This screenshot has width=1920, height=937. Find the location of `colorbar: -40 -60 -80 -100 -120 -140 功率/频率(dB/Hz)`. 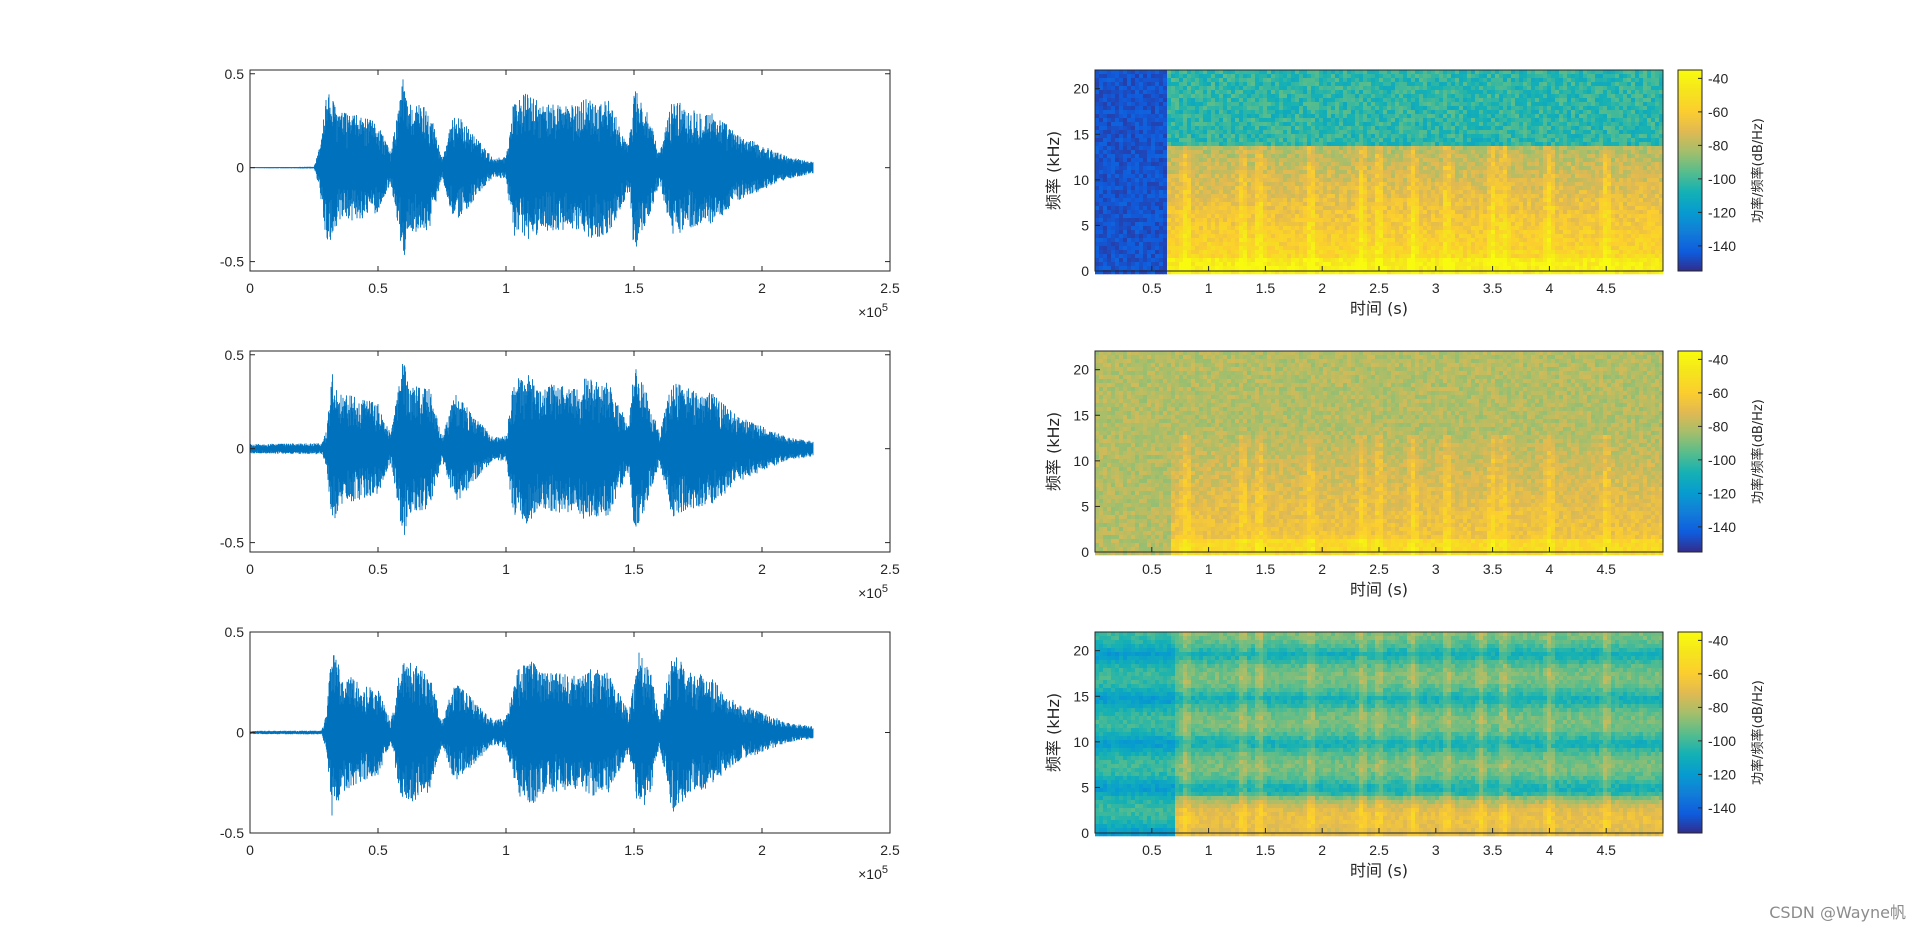

colorbar: -40 -60 -80 -100 -120 -140 功率/频率(dB/Hz) is located at coordinates (1722, 452).